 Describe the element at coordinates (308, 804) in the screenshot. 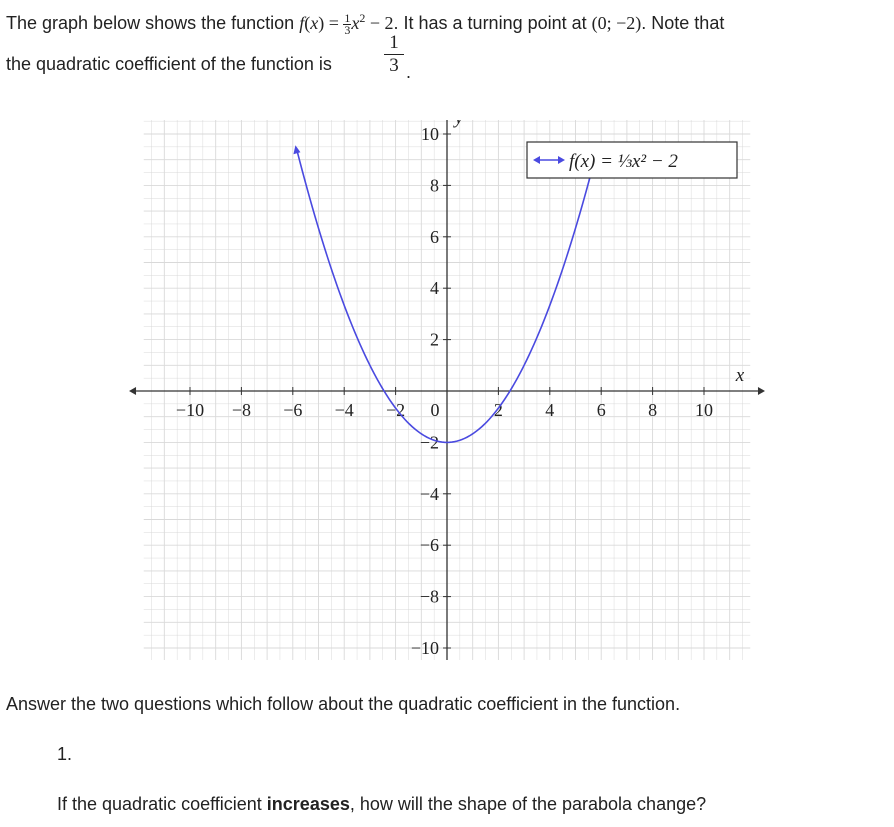

I see `question-bold: increases` at that location.